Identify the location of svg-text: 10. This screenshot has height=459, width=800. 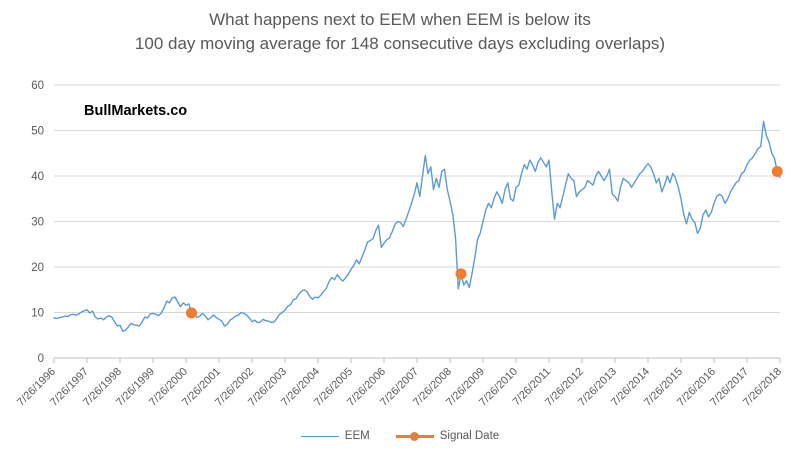
(37, 314).